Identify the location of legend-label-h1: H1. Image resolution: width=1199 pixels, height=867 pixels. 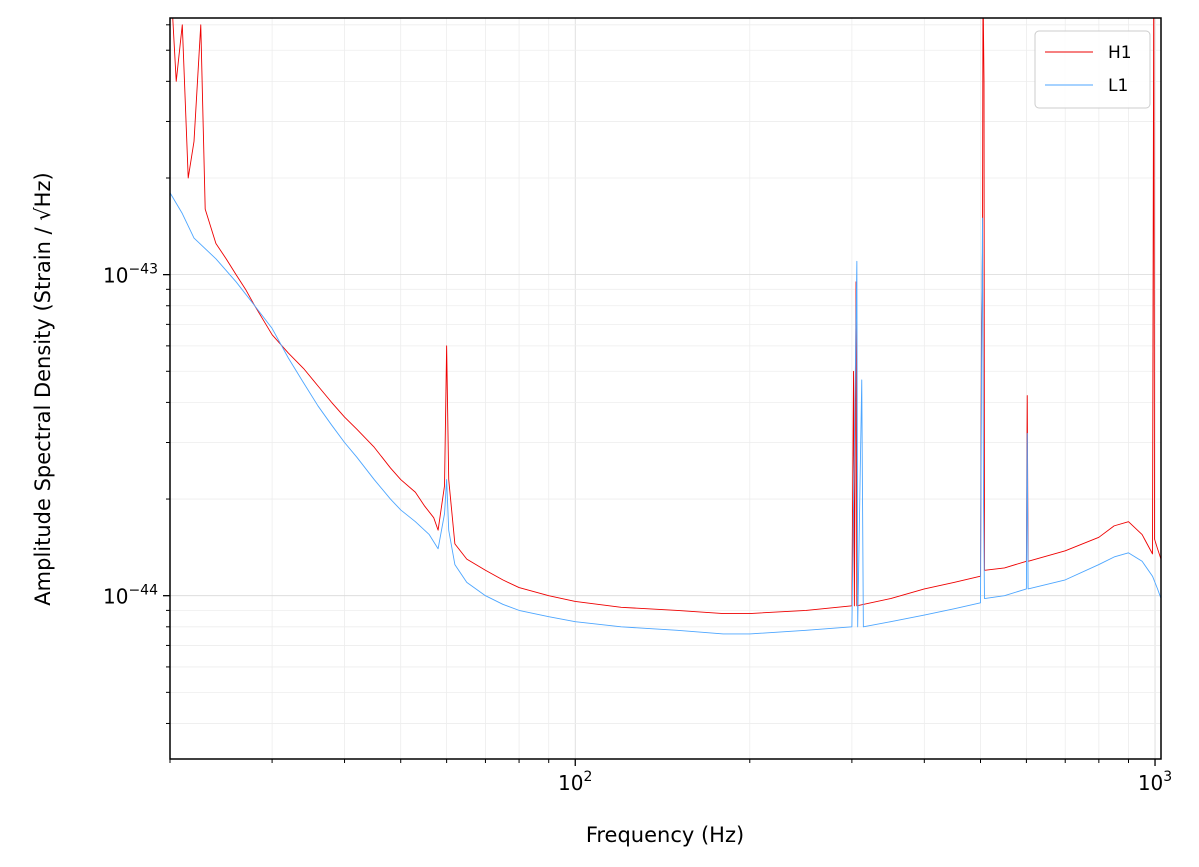
(1120, 53).